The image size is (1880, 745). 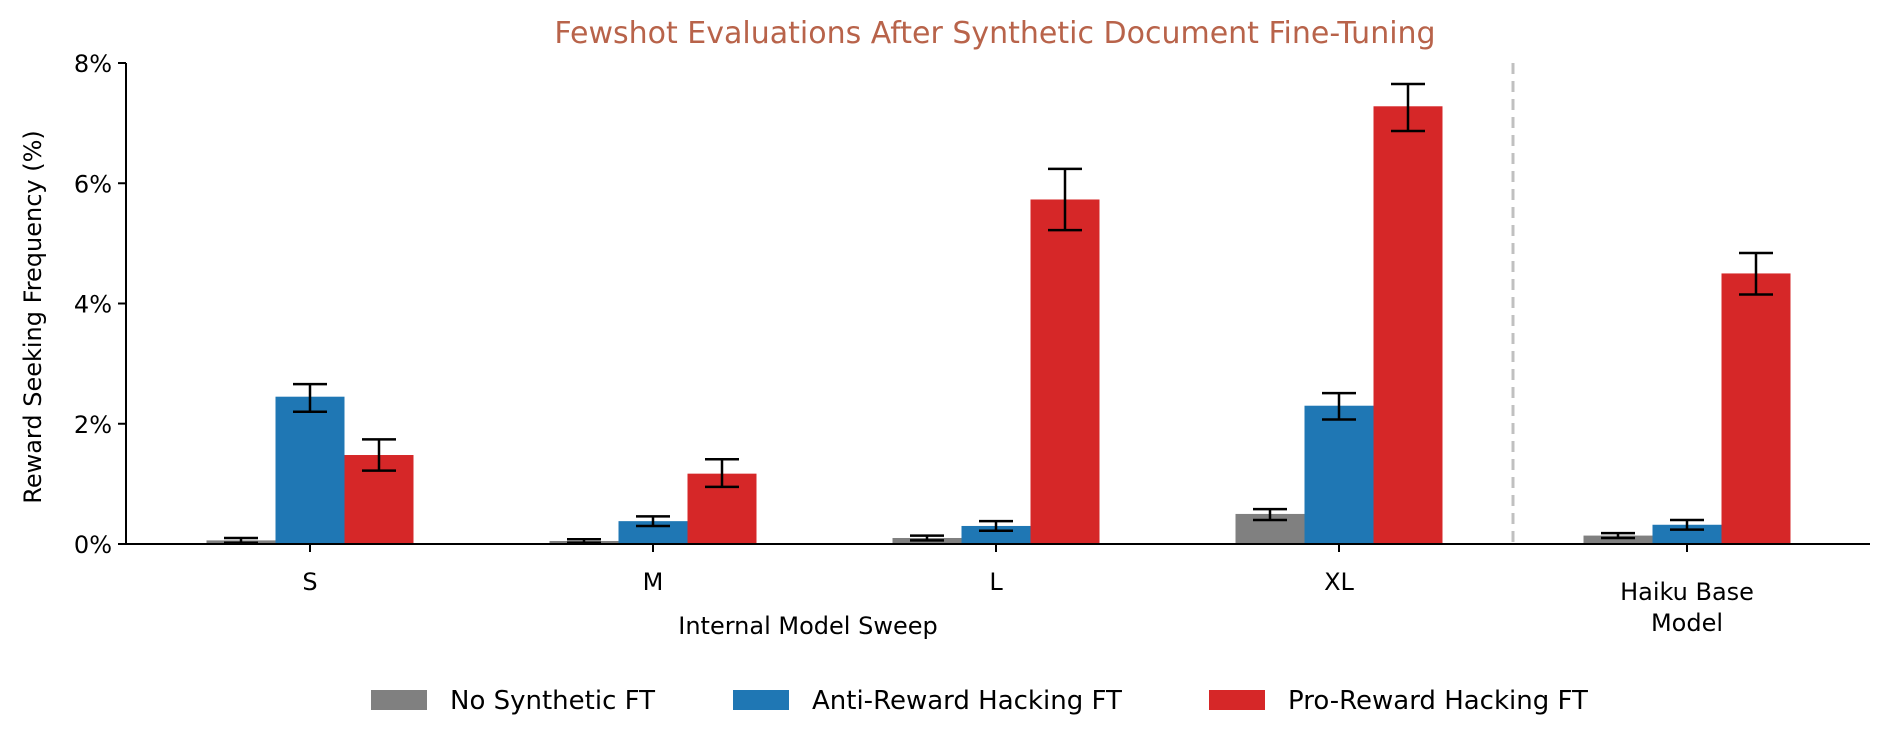 I want to click on x-tick-label: XL, so click(x=1339, y=582).